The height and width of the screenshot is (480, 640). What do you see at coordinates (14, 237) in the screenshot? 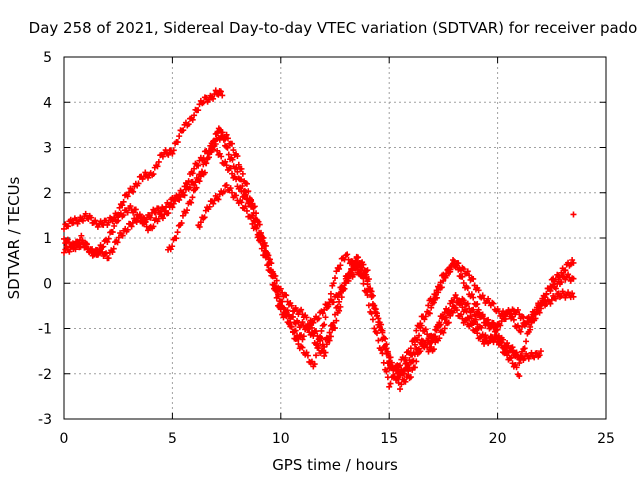
I see `y-axis-label: SDTVAR / TECUs` at bounding box center [14, 237].